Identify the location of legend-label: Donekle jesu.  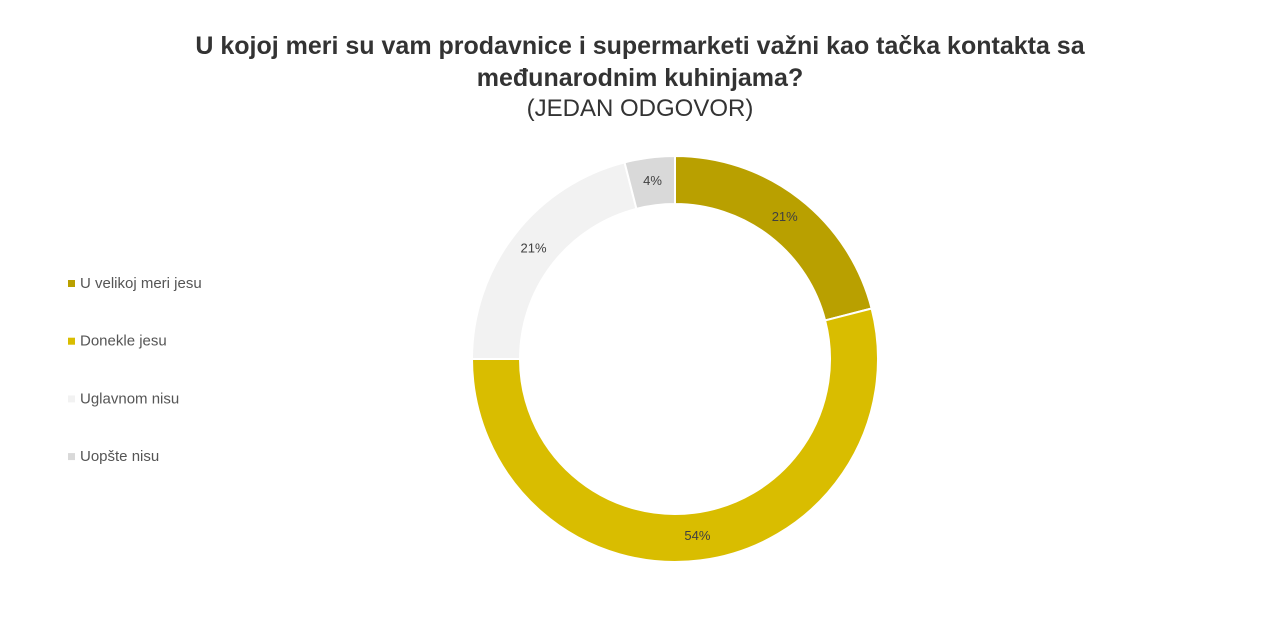
(123, 341).